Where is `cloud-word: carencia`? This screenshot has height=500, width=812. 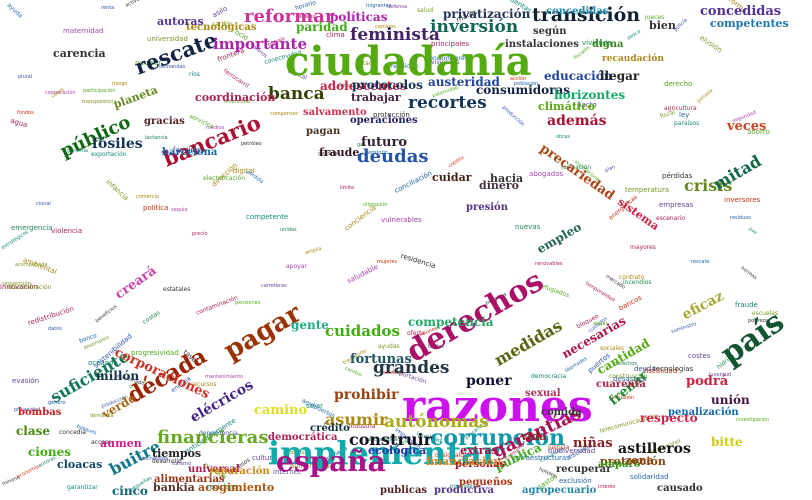
cloud-word: carencia is located at coordinates (79, 53).